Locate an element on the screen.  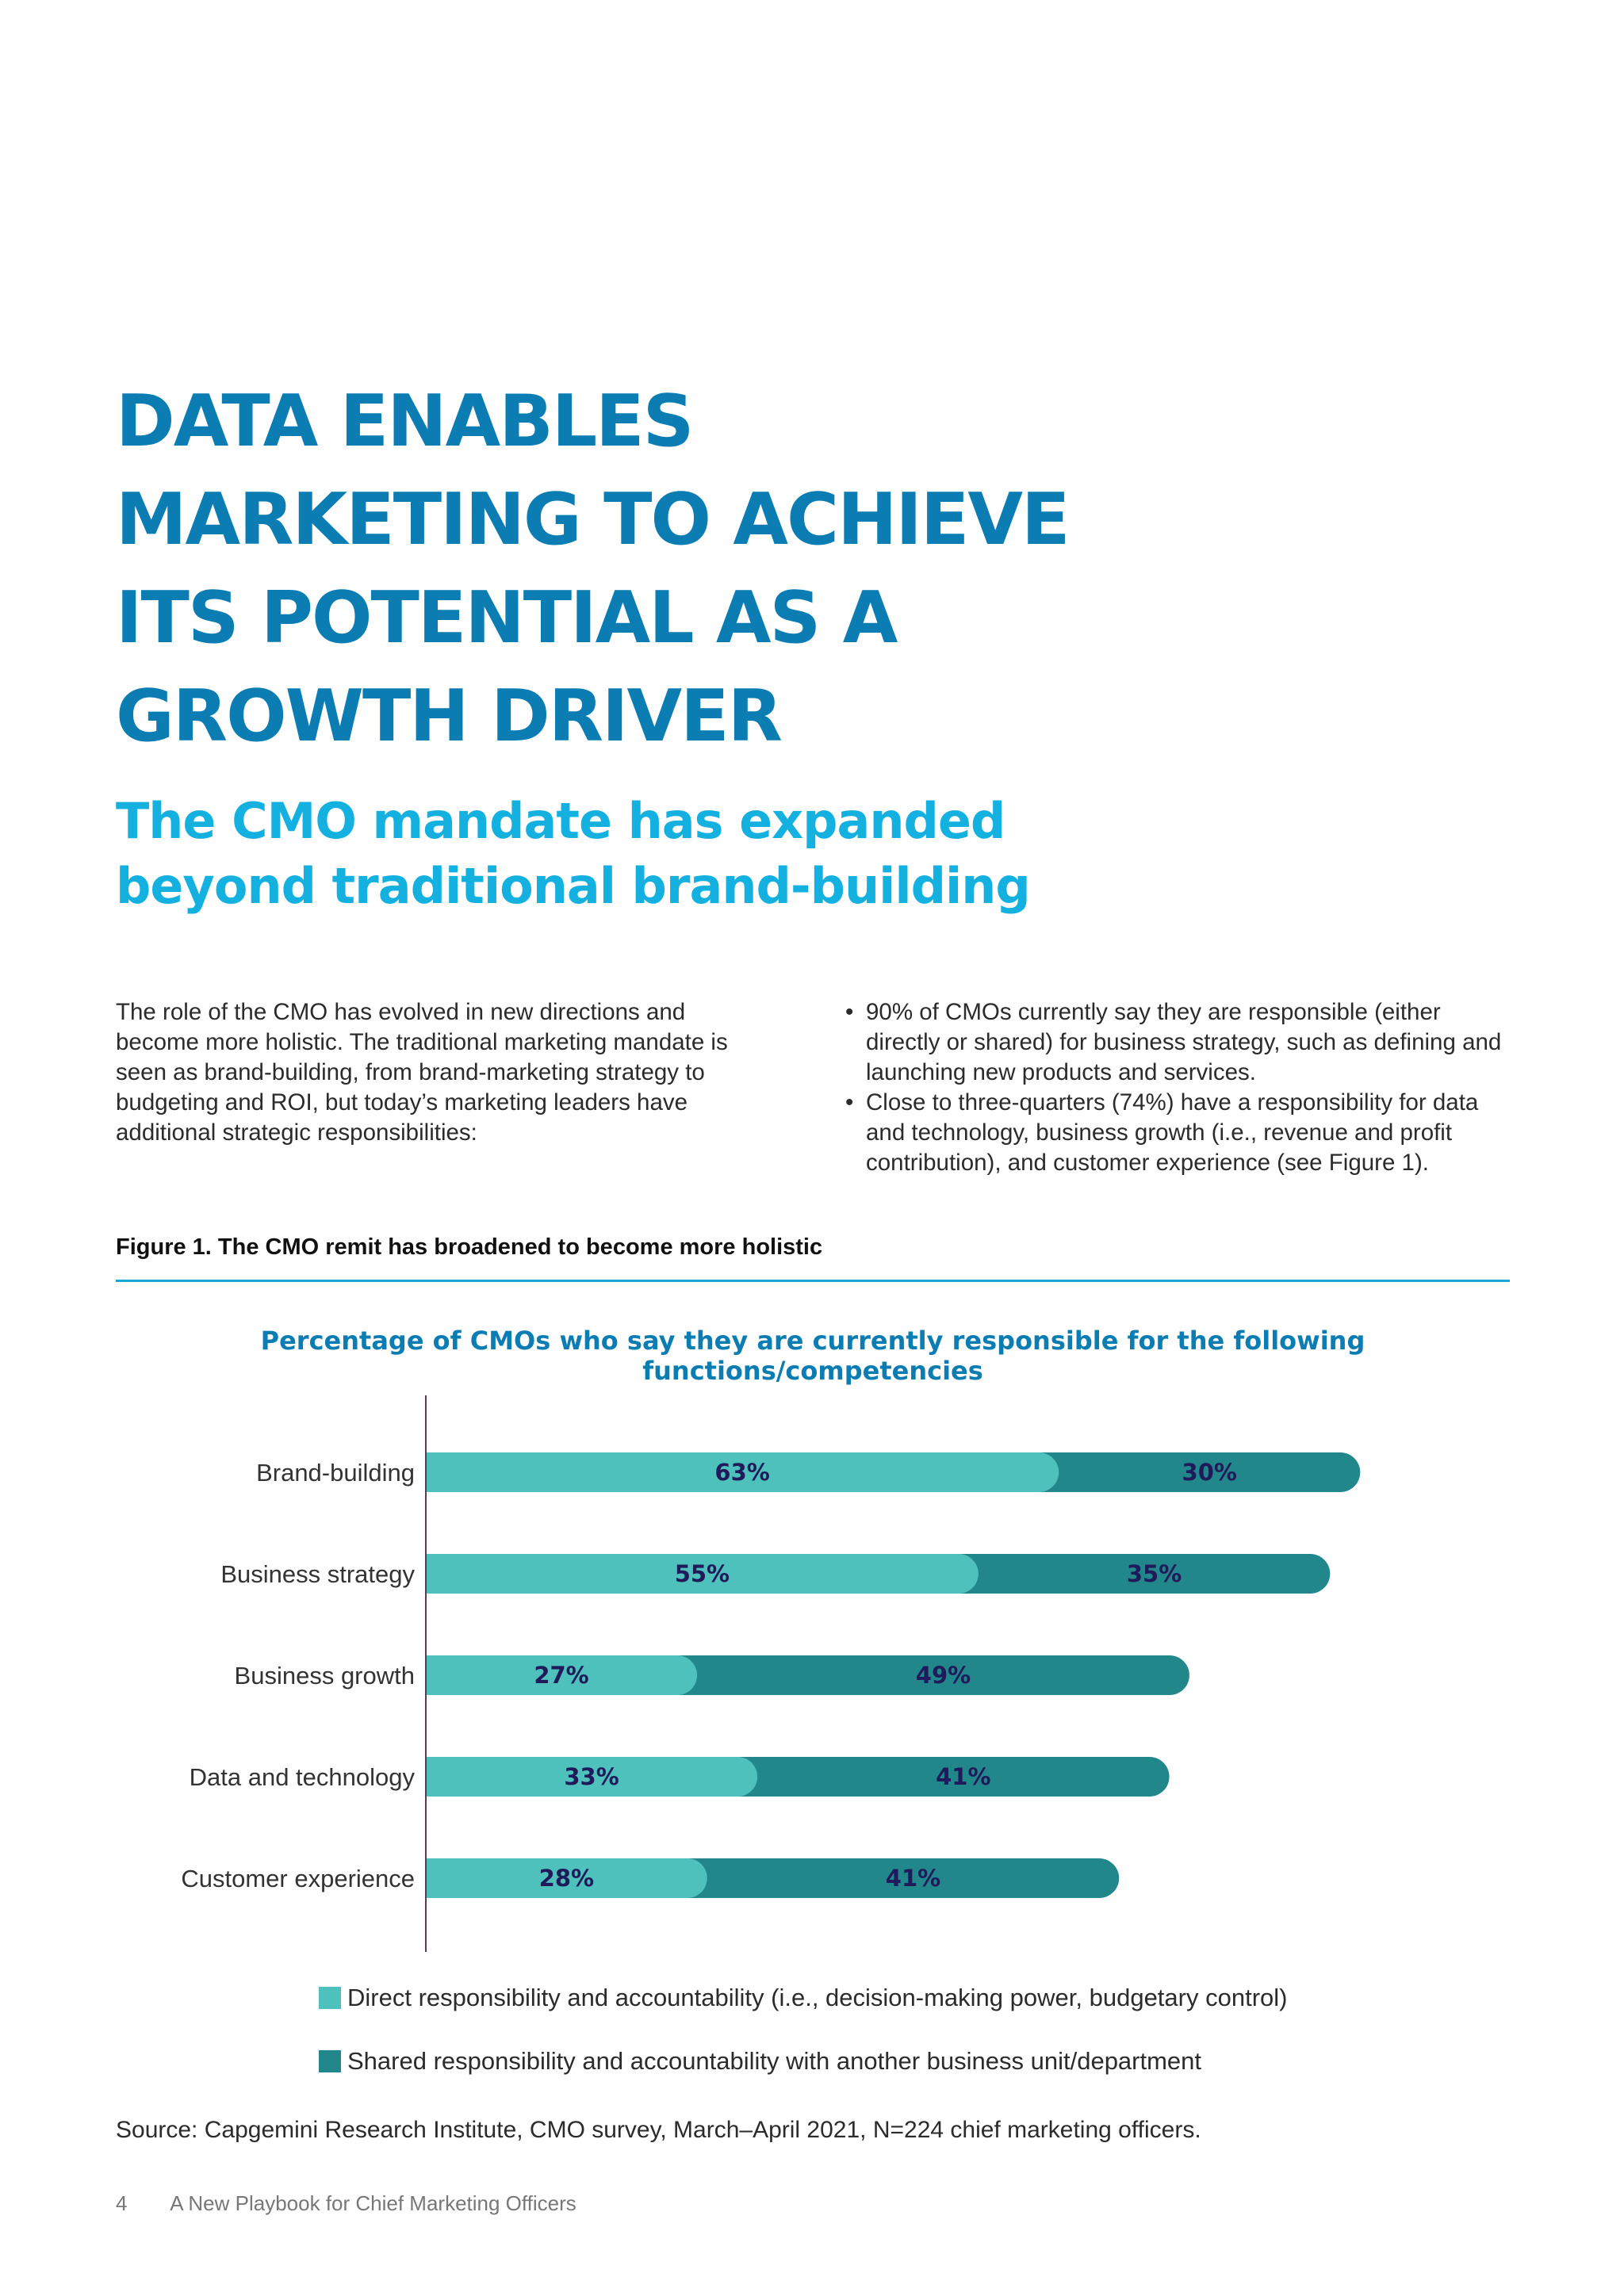
figure-divider is located at coordinates (813, 1281).